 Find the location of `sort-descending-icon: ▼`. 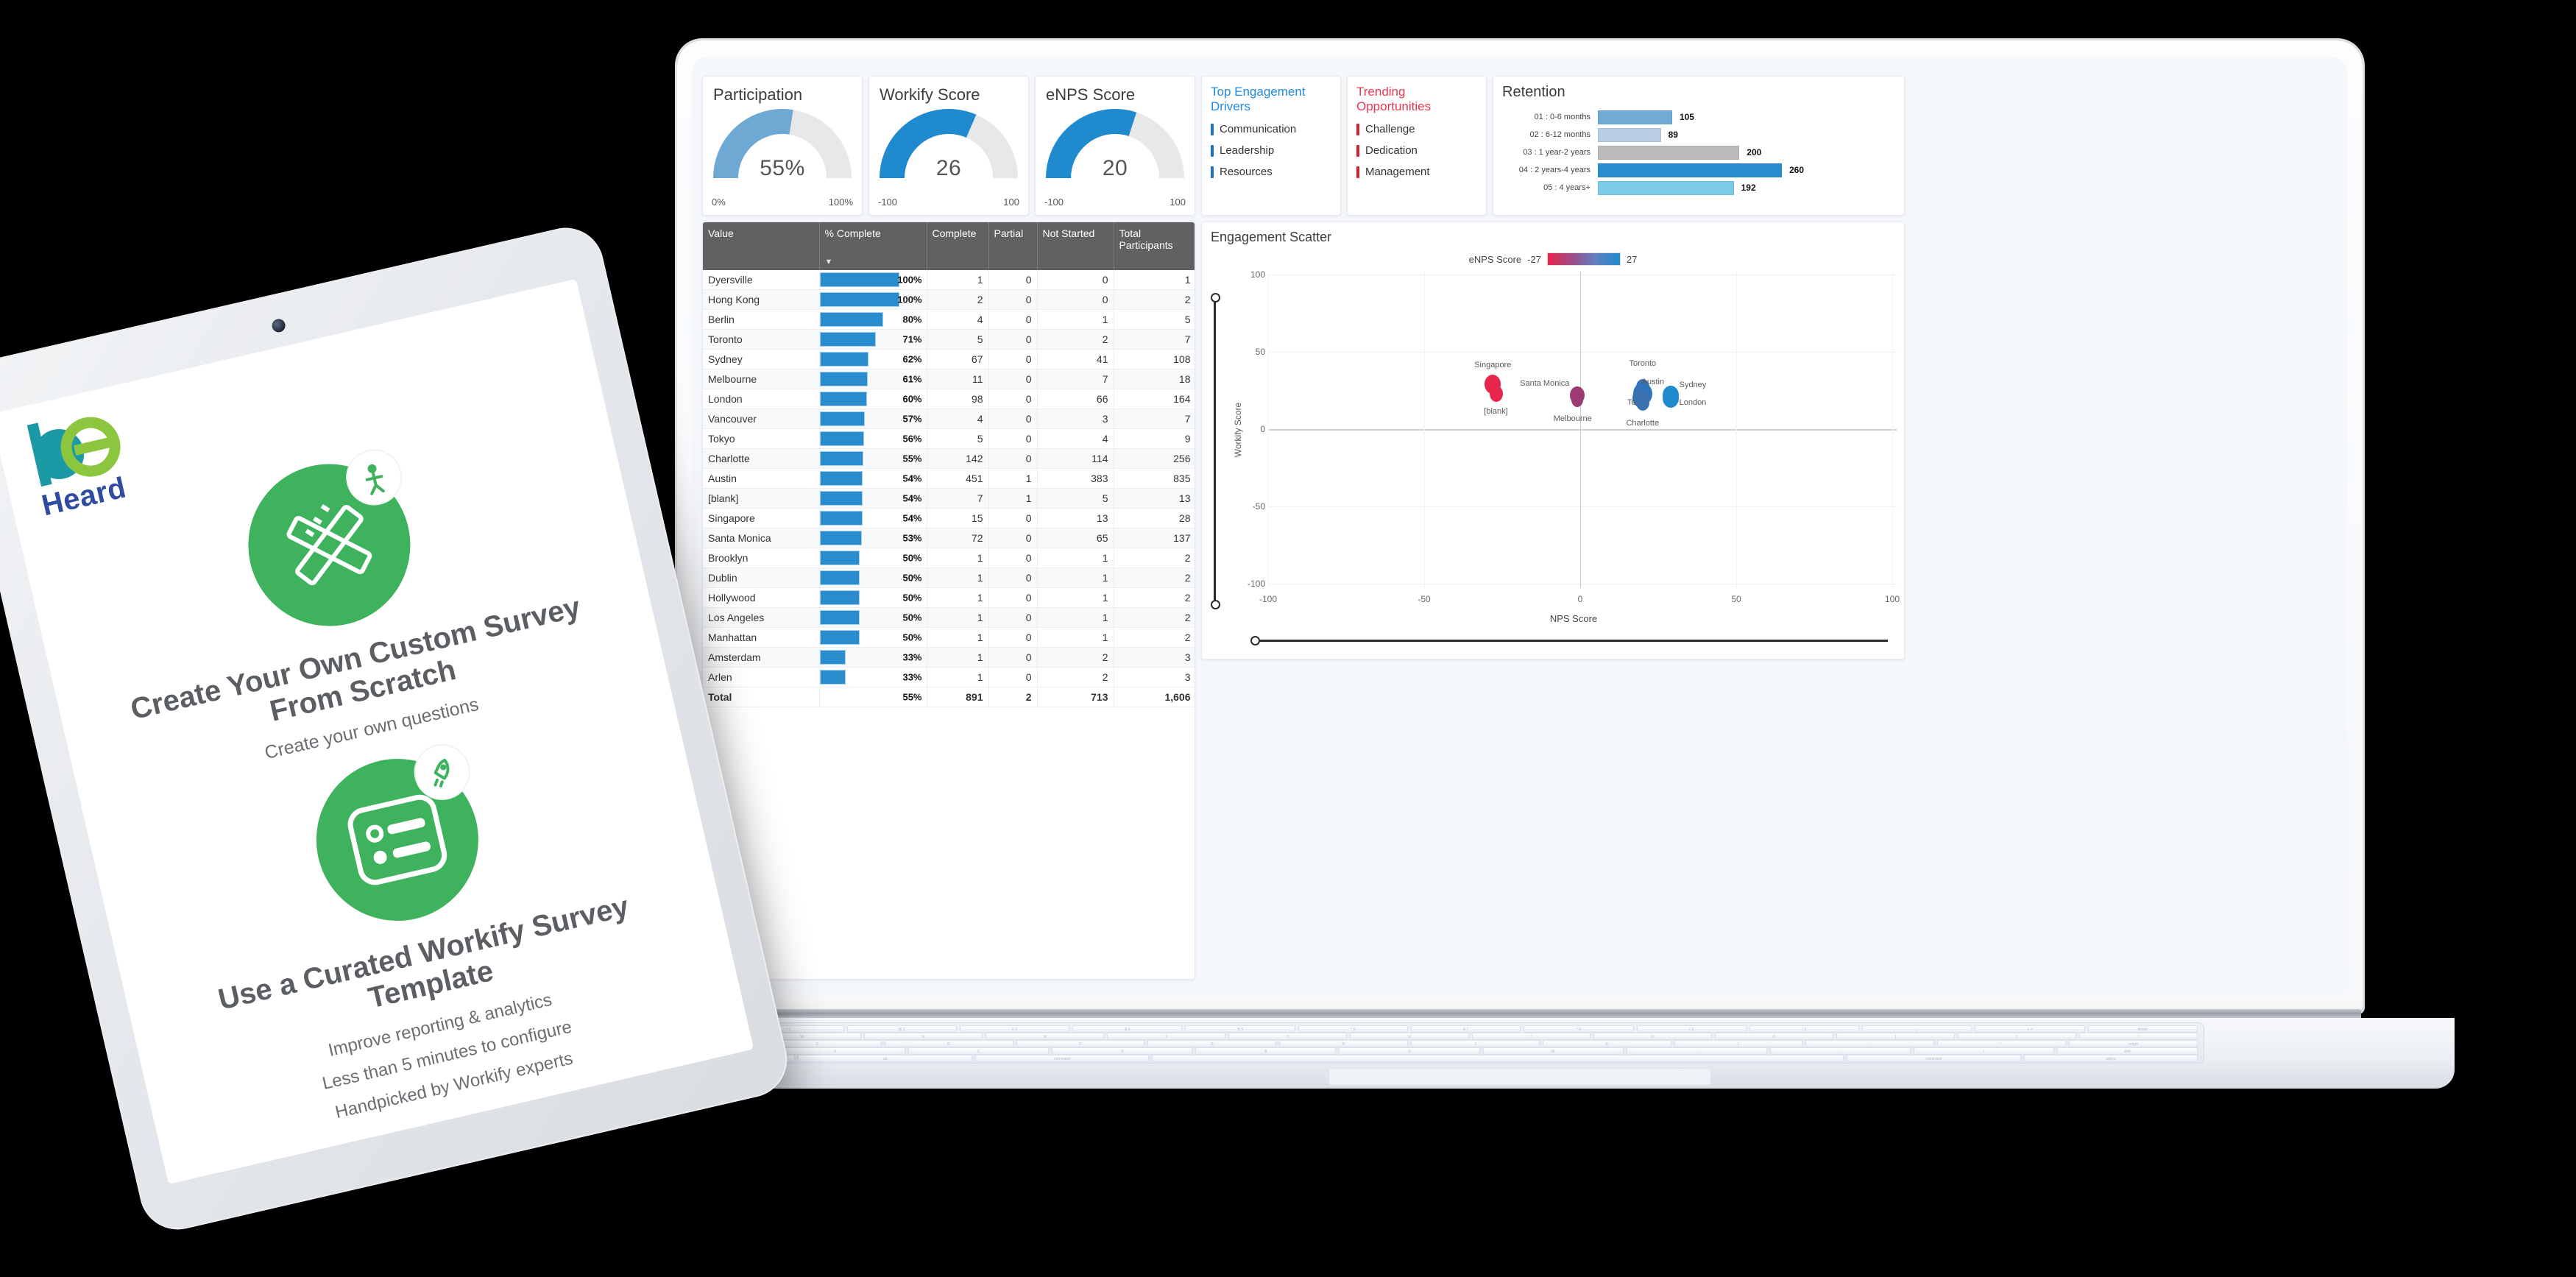

sort-descending-icon: ▼ is located at coordinates (828, 262).